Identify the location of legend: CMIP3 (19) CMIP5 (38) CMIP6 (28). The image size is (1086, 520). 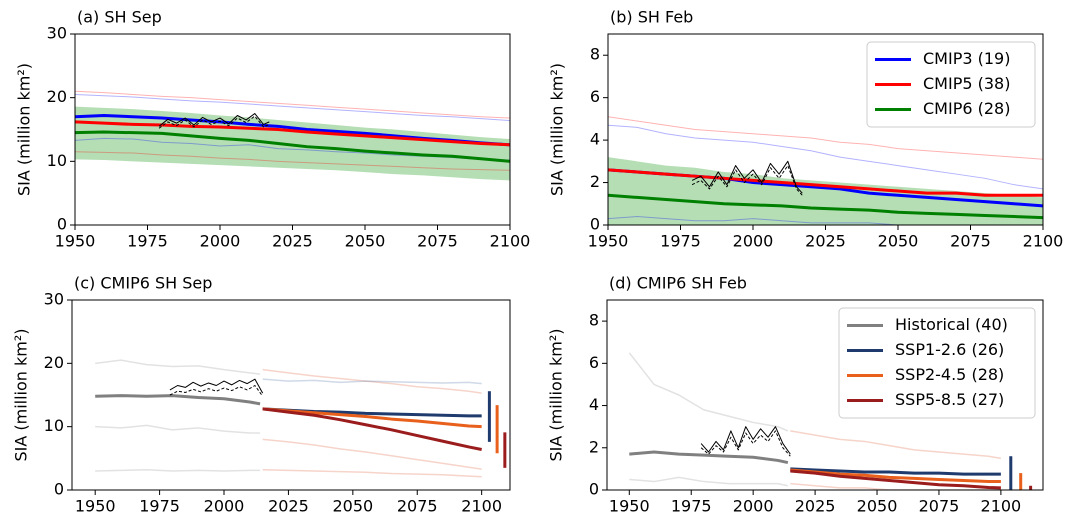
(951, 84).